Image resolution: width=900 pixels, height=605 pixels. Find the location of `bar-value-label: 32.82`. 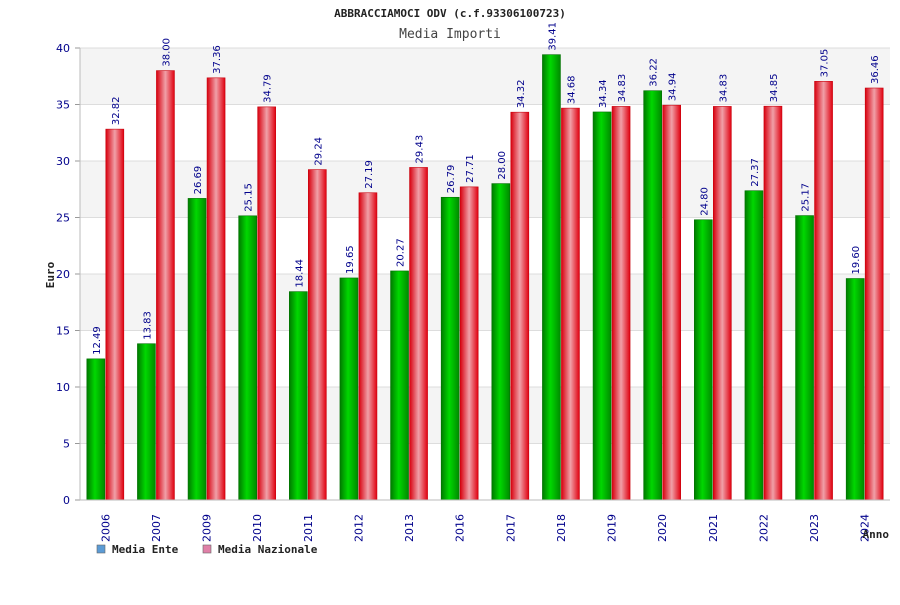

bar-value-label: 32.82 is located at coordinates (116, 110).